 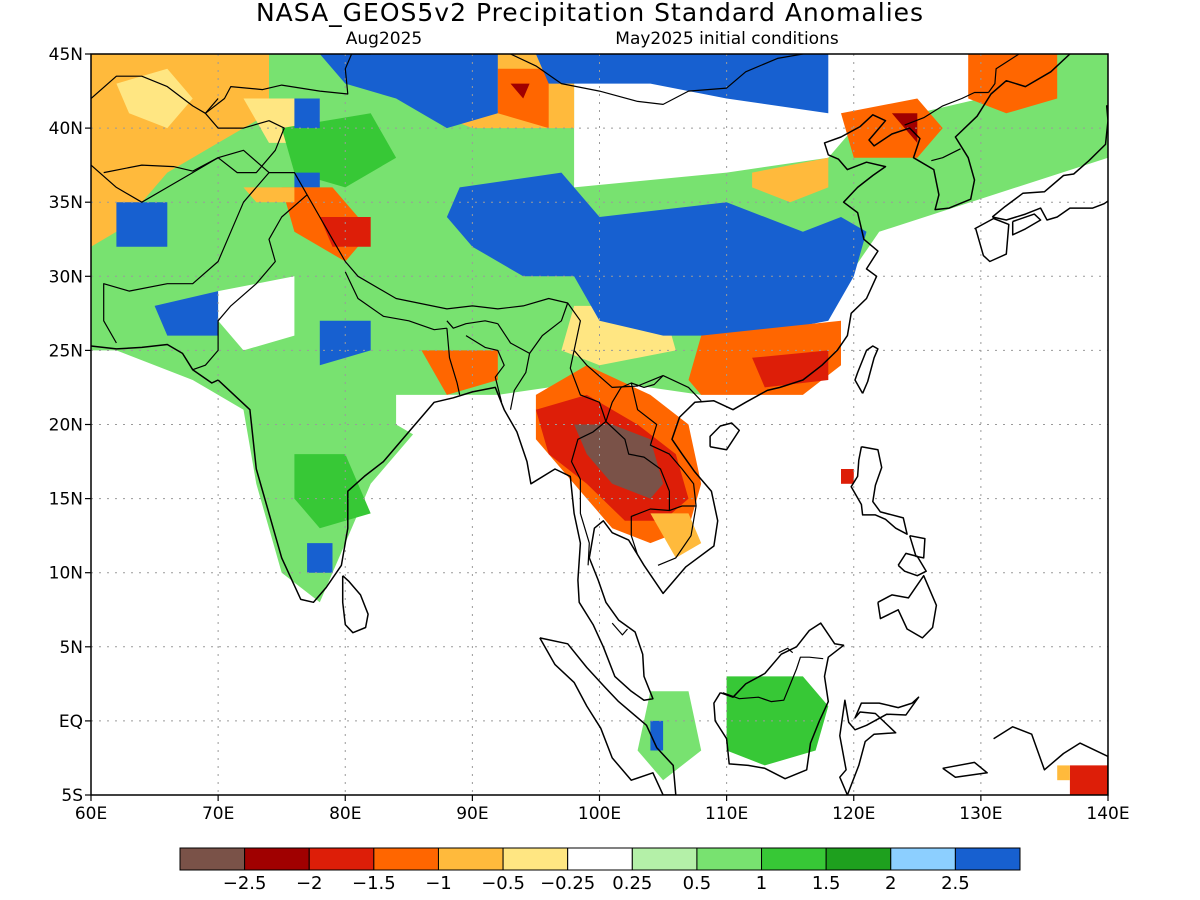 I want to click on colorbar-label: 2.5, so click(x=955, y=883).